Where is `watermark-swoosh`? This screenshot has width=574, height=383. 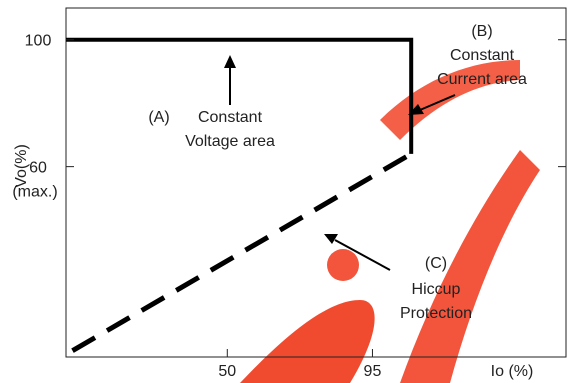 watermark-swoosh is located at coordinates (307, 341).